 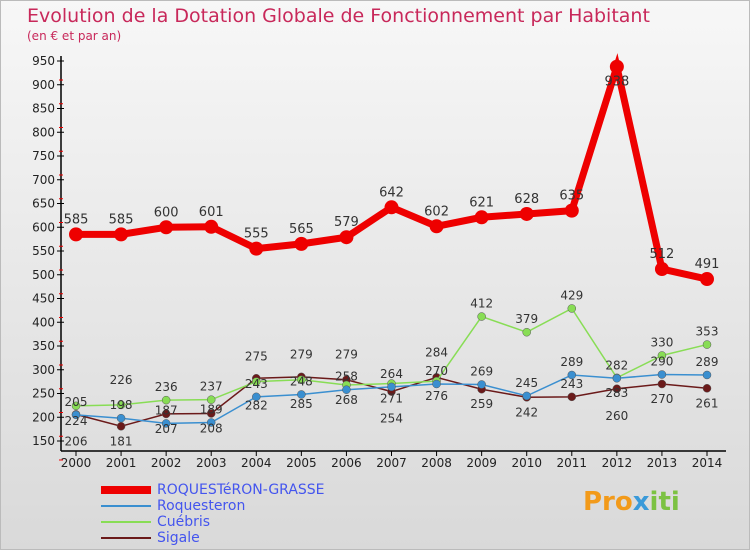 I want to click on legend-label: ROQUESTéRON-GRASSE, so click(x=241, y=490).